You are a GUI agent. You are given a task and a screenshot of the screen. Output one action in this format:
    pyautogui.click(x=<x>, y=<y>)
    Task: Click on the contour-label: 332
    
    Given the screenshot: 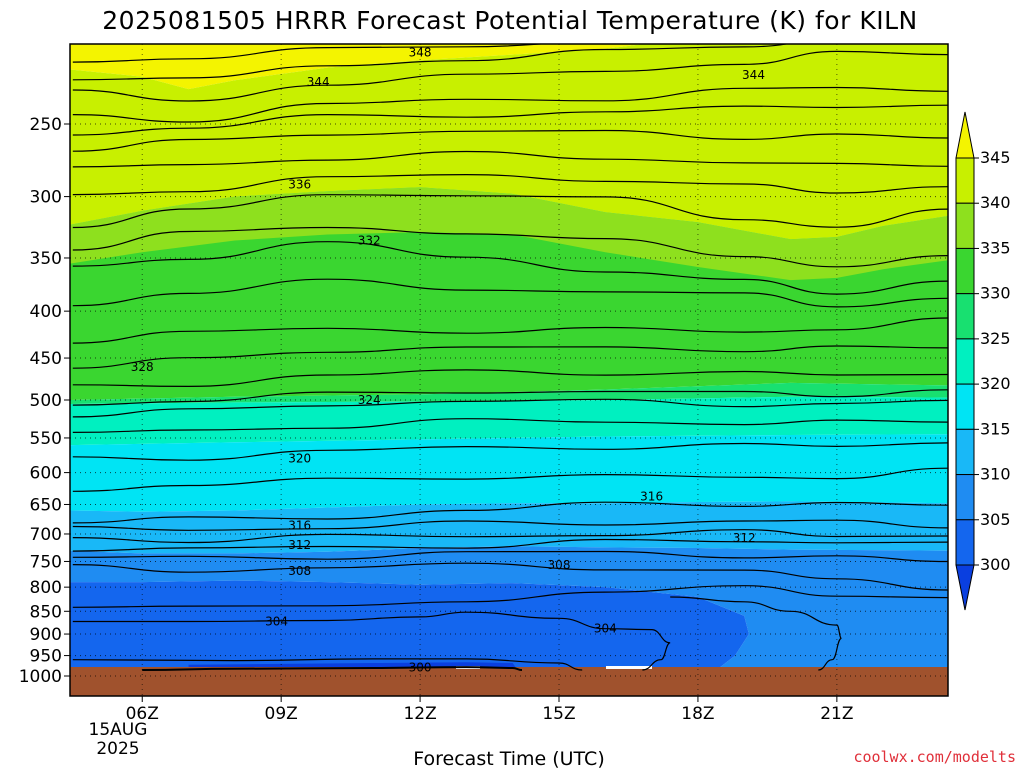 What is the action you would take?
    pyautogui.click(x=369, y=241)
    